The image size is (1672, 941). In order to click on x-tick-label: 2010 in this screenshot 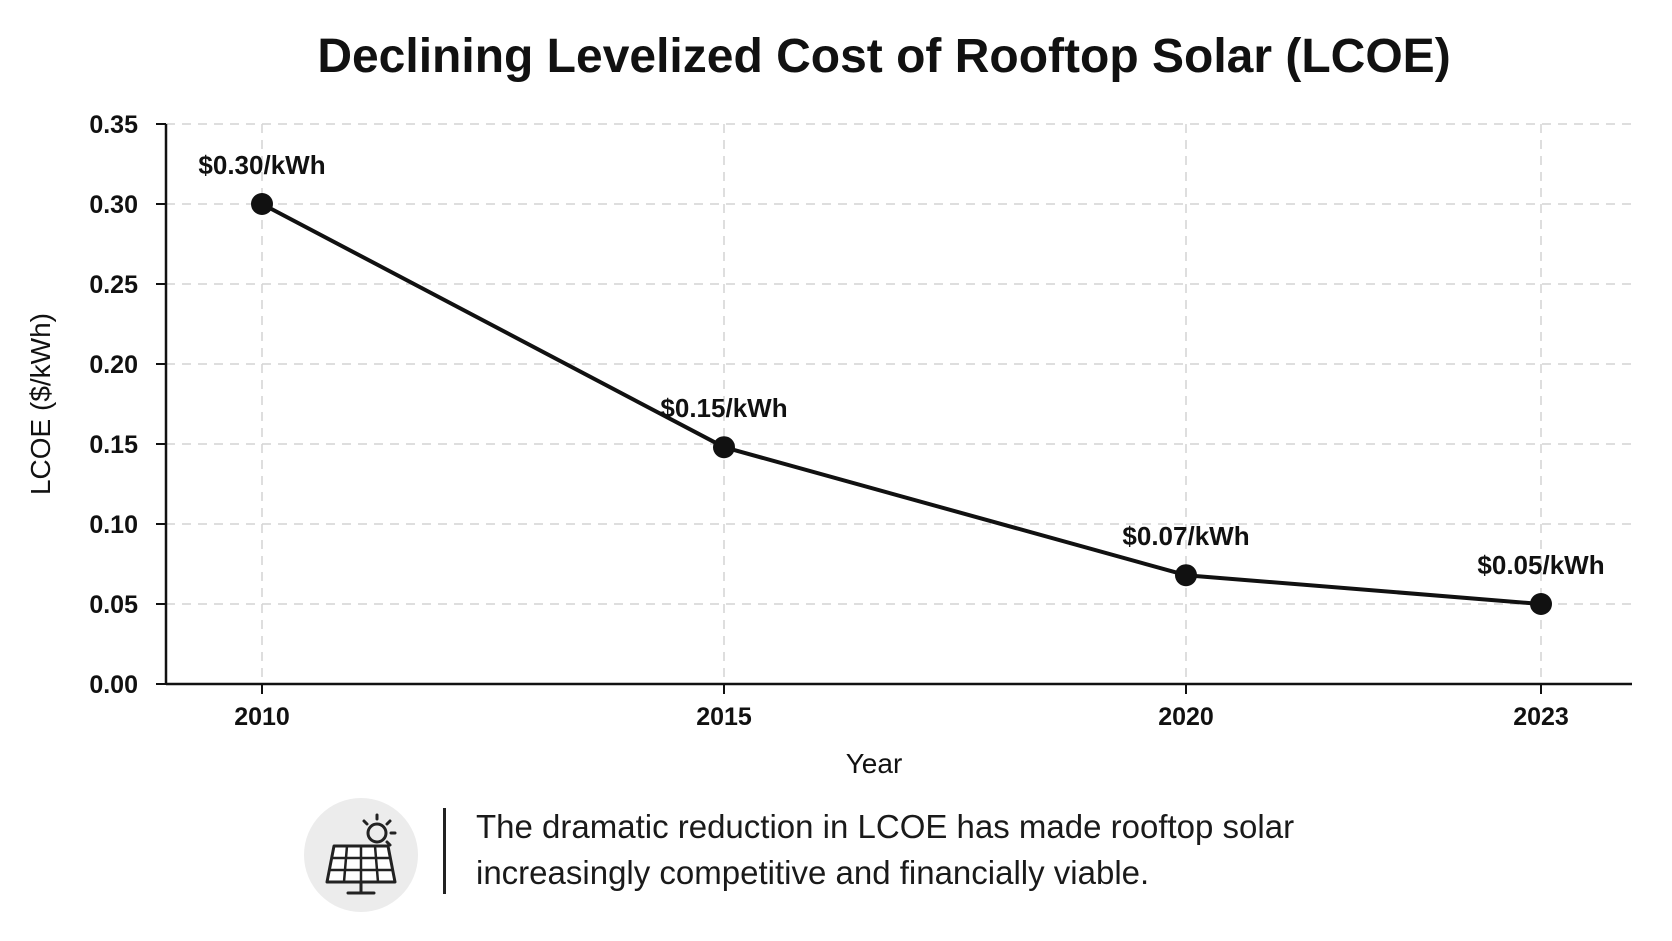, I will do `click(262, 717)`.